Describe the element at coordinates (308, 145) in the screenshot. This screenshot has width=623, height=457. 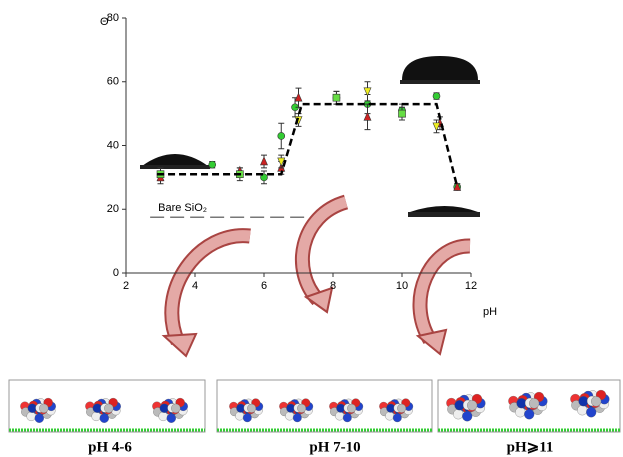
I see `fit-line` at that location.